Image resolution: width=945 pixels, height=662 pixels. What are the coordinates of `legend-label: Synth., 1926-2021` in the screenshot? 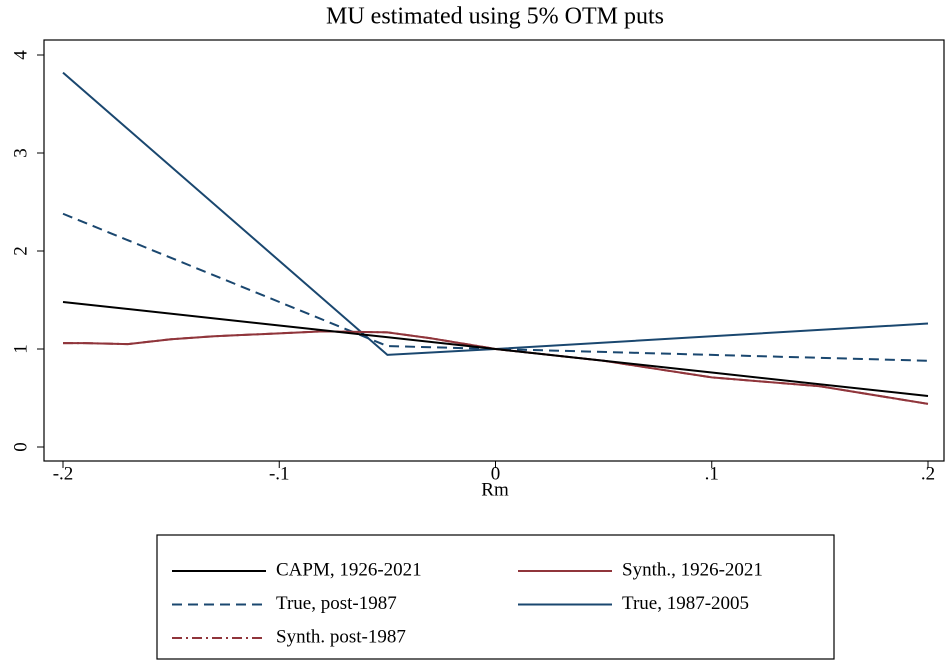 It's located at (692, 569).